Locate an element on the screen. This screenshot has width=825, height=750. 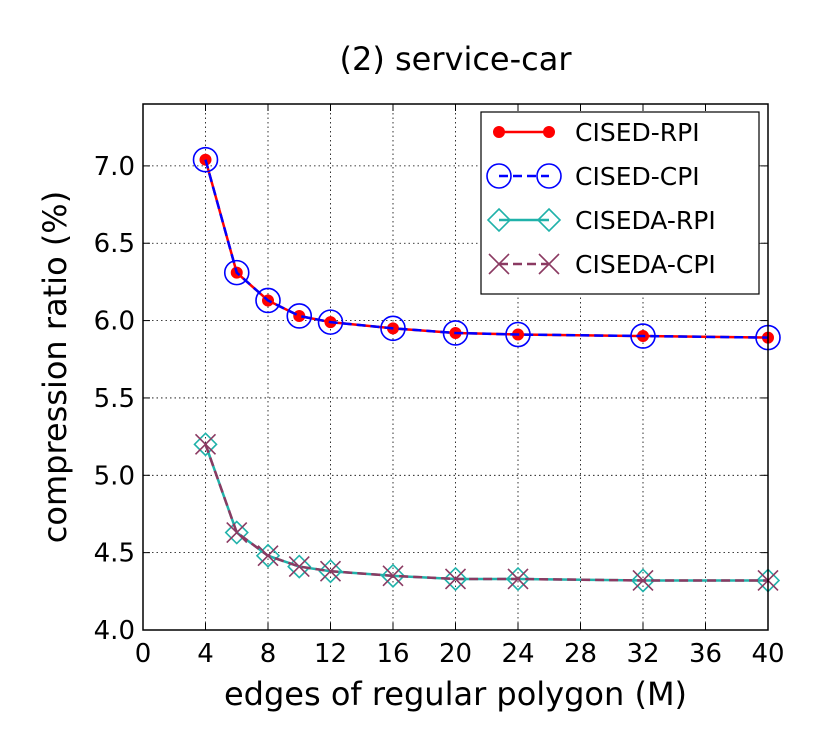
y-tick-label: 4.0 is located at coordinates (114, 631).